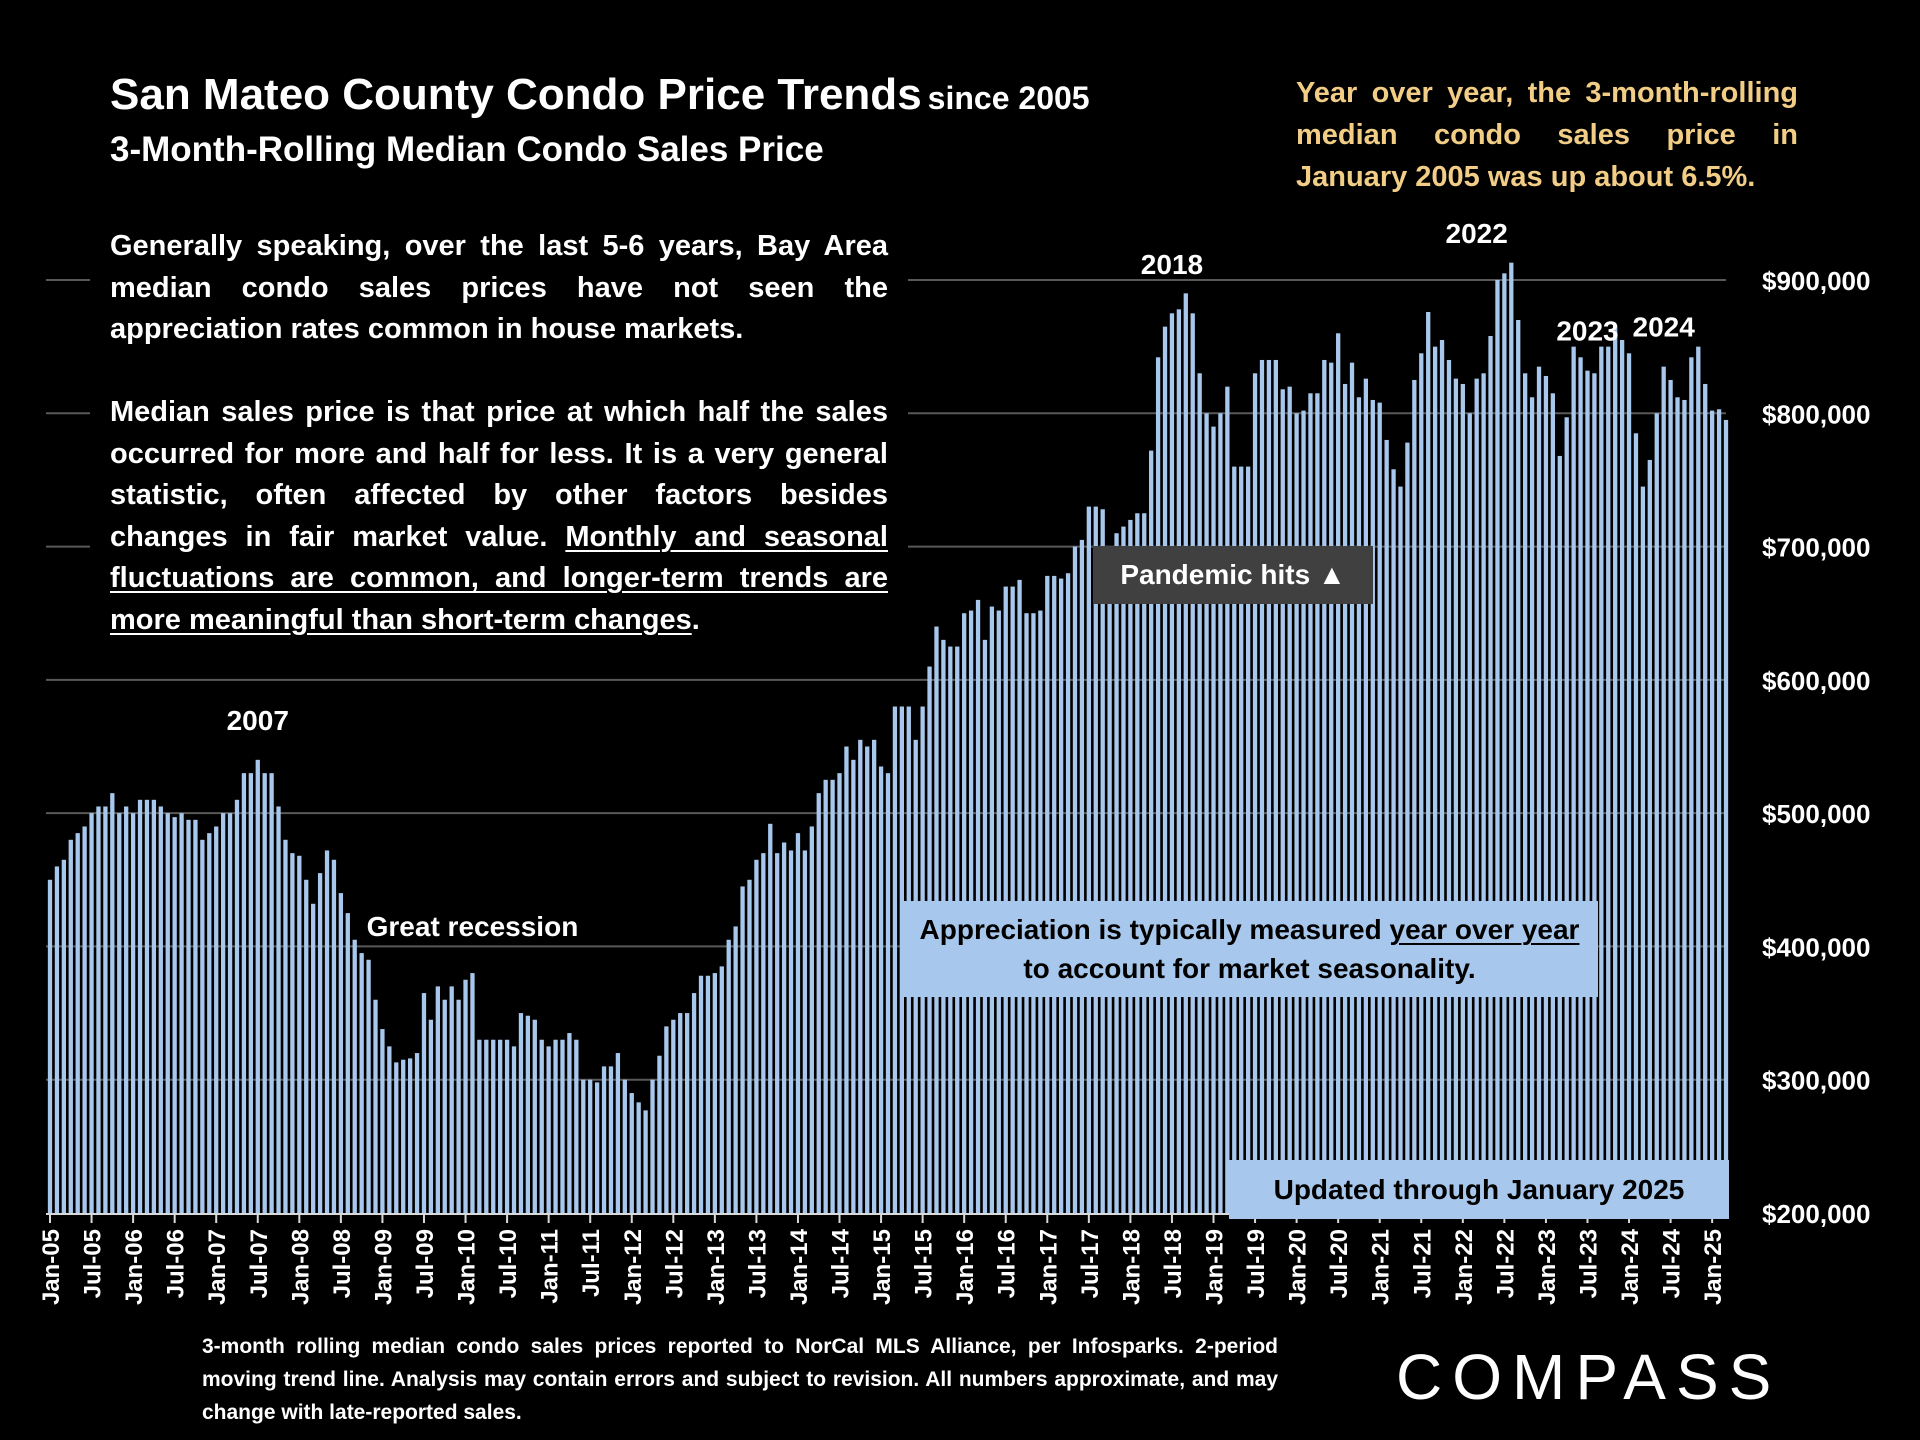 The height and width of the screenshot is (1440, 1920). What do you see at coordinates (1339, 1263) in the screenshot?
I see `x-tick-label: Jul-20` at bounding box center [1339, 1263].